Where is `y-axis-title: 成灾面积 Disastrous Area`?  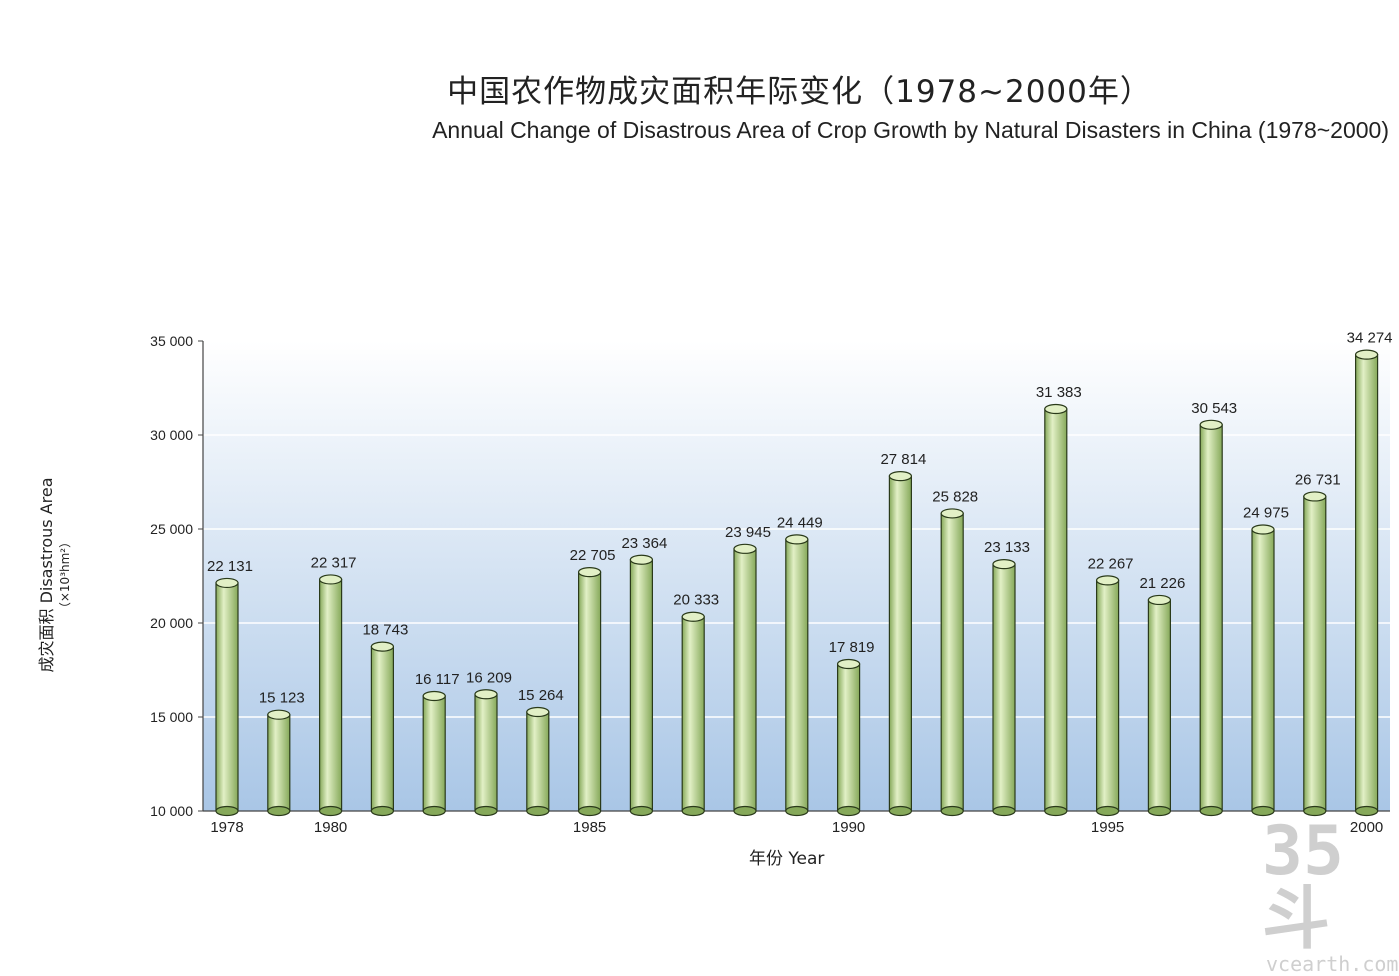
y-axis-title: 成灾面积 Disastrous Area is located at coordinates (46, 575).